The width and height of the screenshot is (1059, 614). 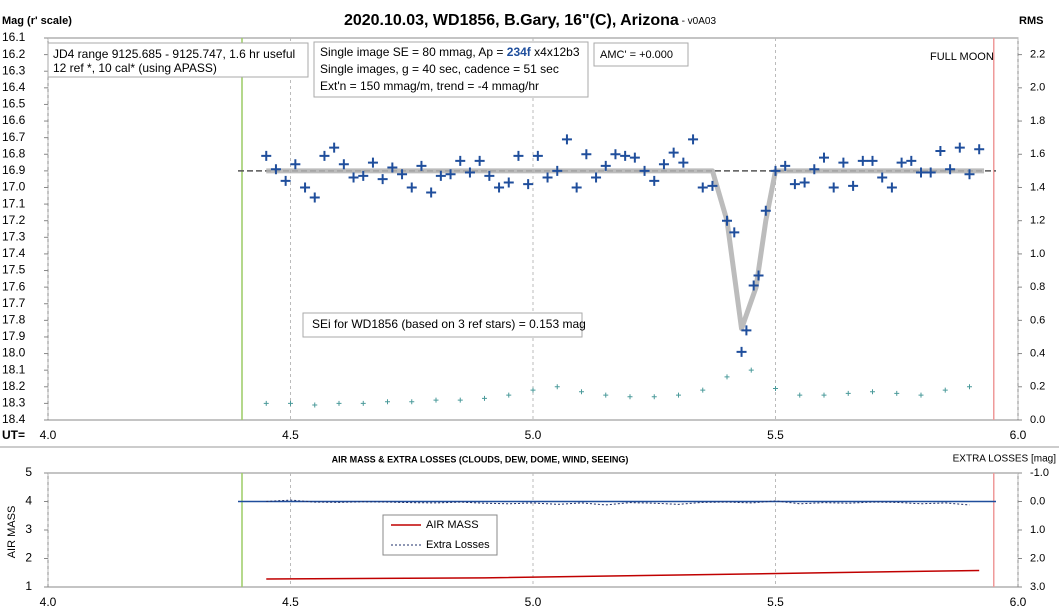 I want to click on y2-tick-label: 3.0, so click(x=1037, y=587).